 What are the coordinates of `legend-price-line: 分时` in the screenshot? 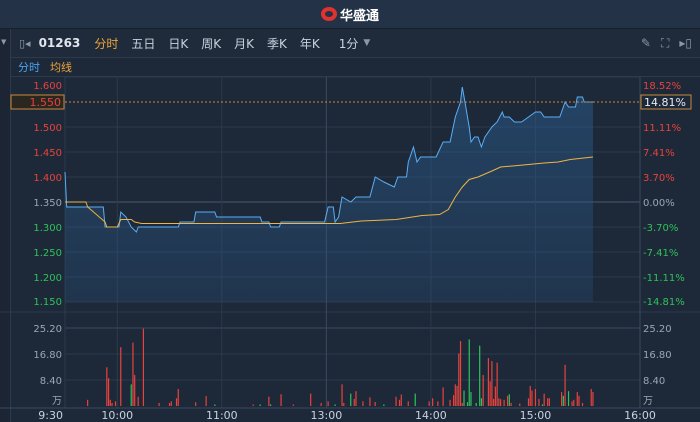 It's located at (29, 67).